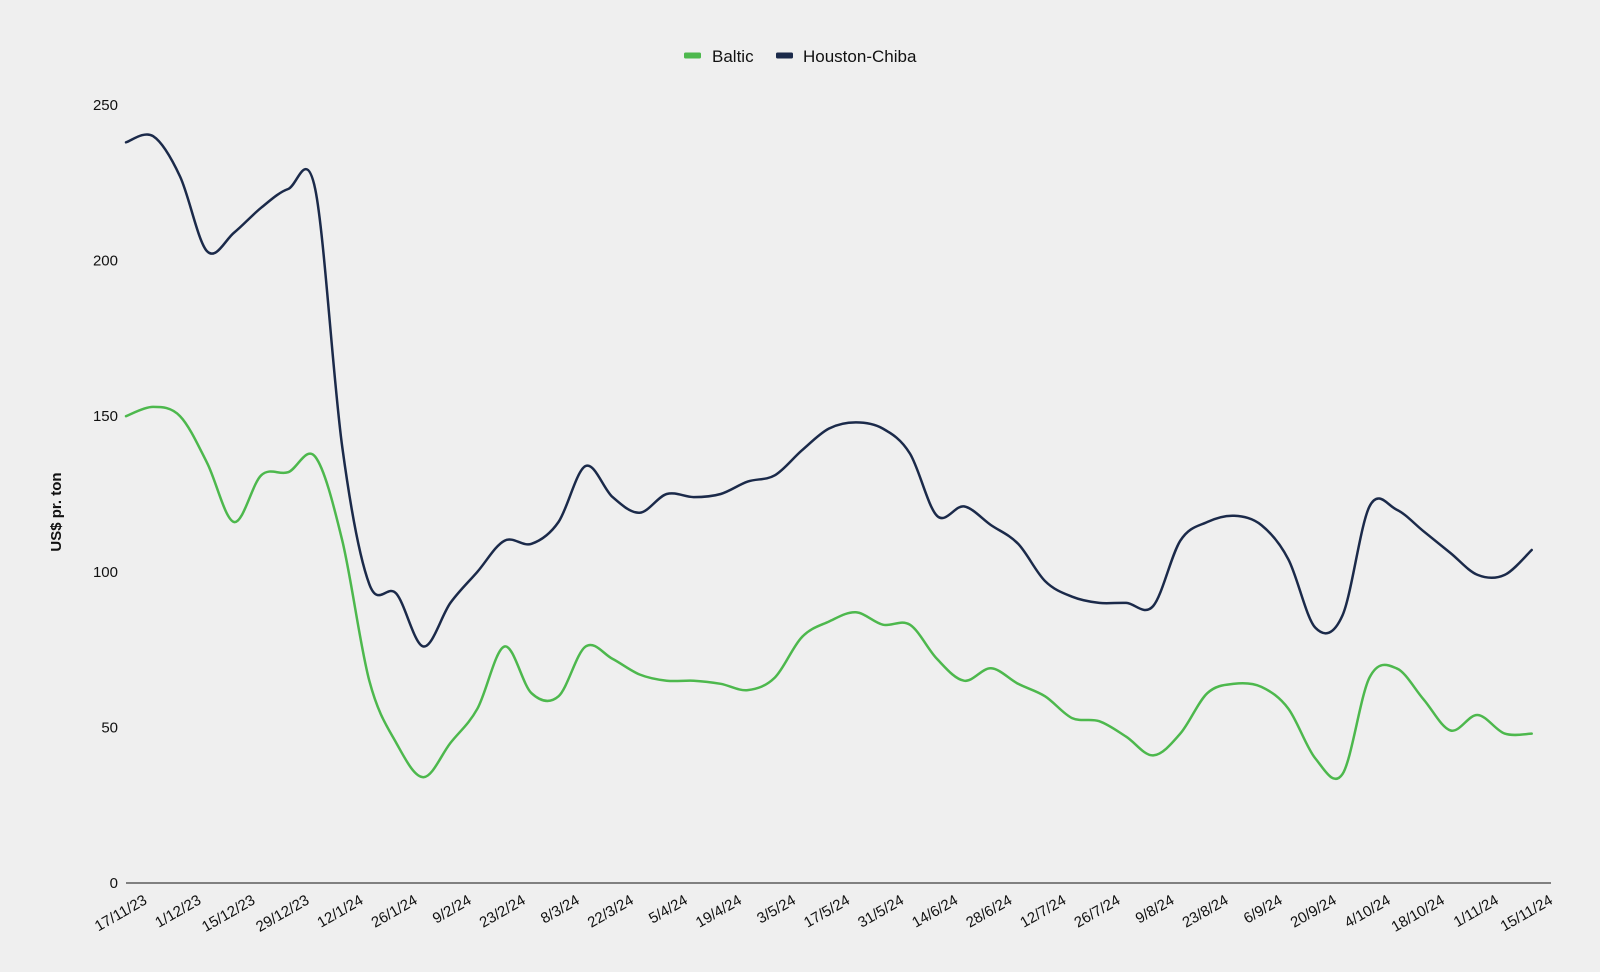 This screenshot has width=1600, height=972. What do you see at coordinates (1155, 910) in the screenshot?
I see `x-tick-label: 9/8/24` at bounding box center [1155, 910].